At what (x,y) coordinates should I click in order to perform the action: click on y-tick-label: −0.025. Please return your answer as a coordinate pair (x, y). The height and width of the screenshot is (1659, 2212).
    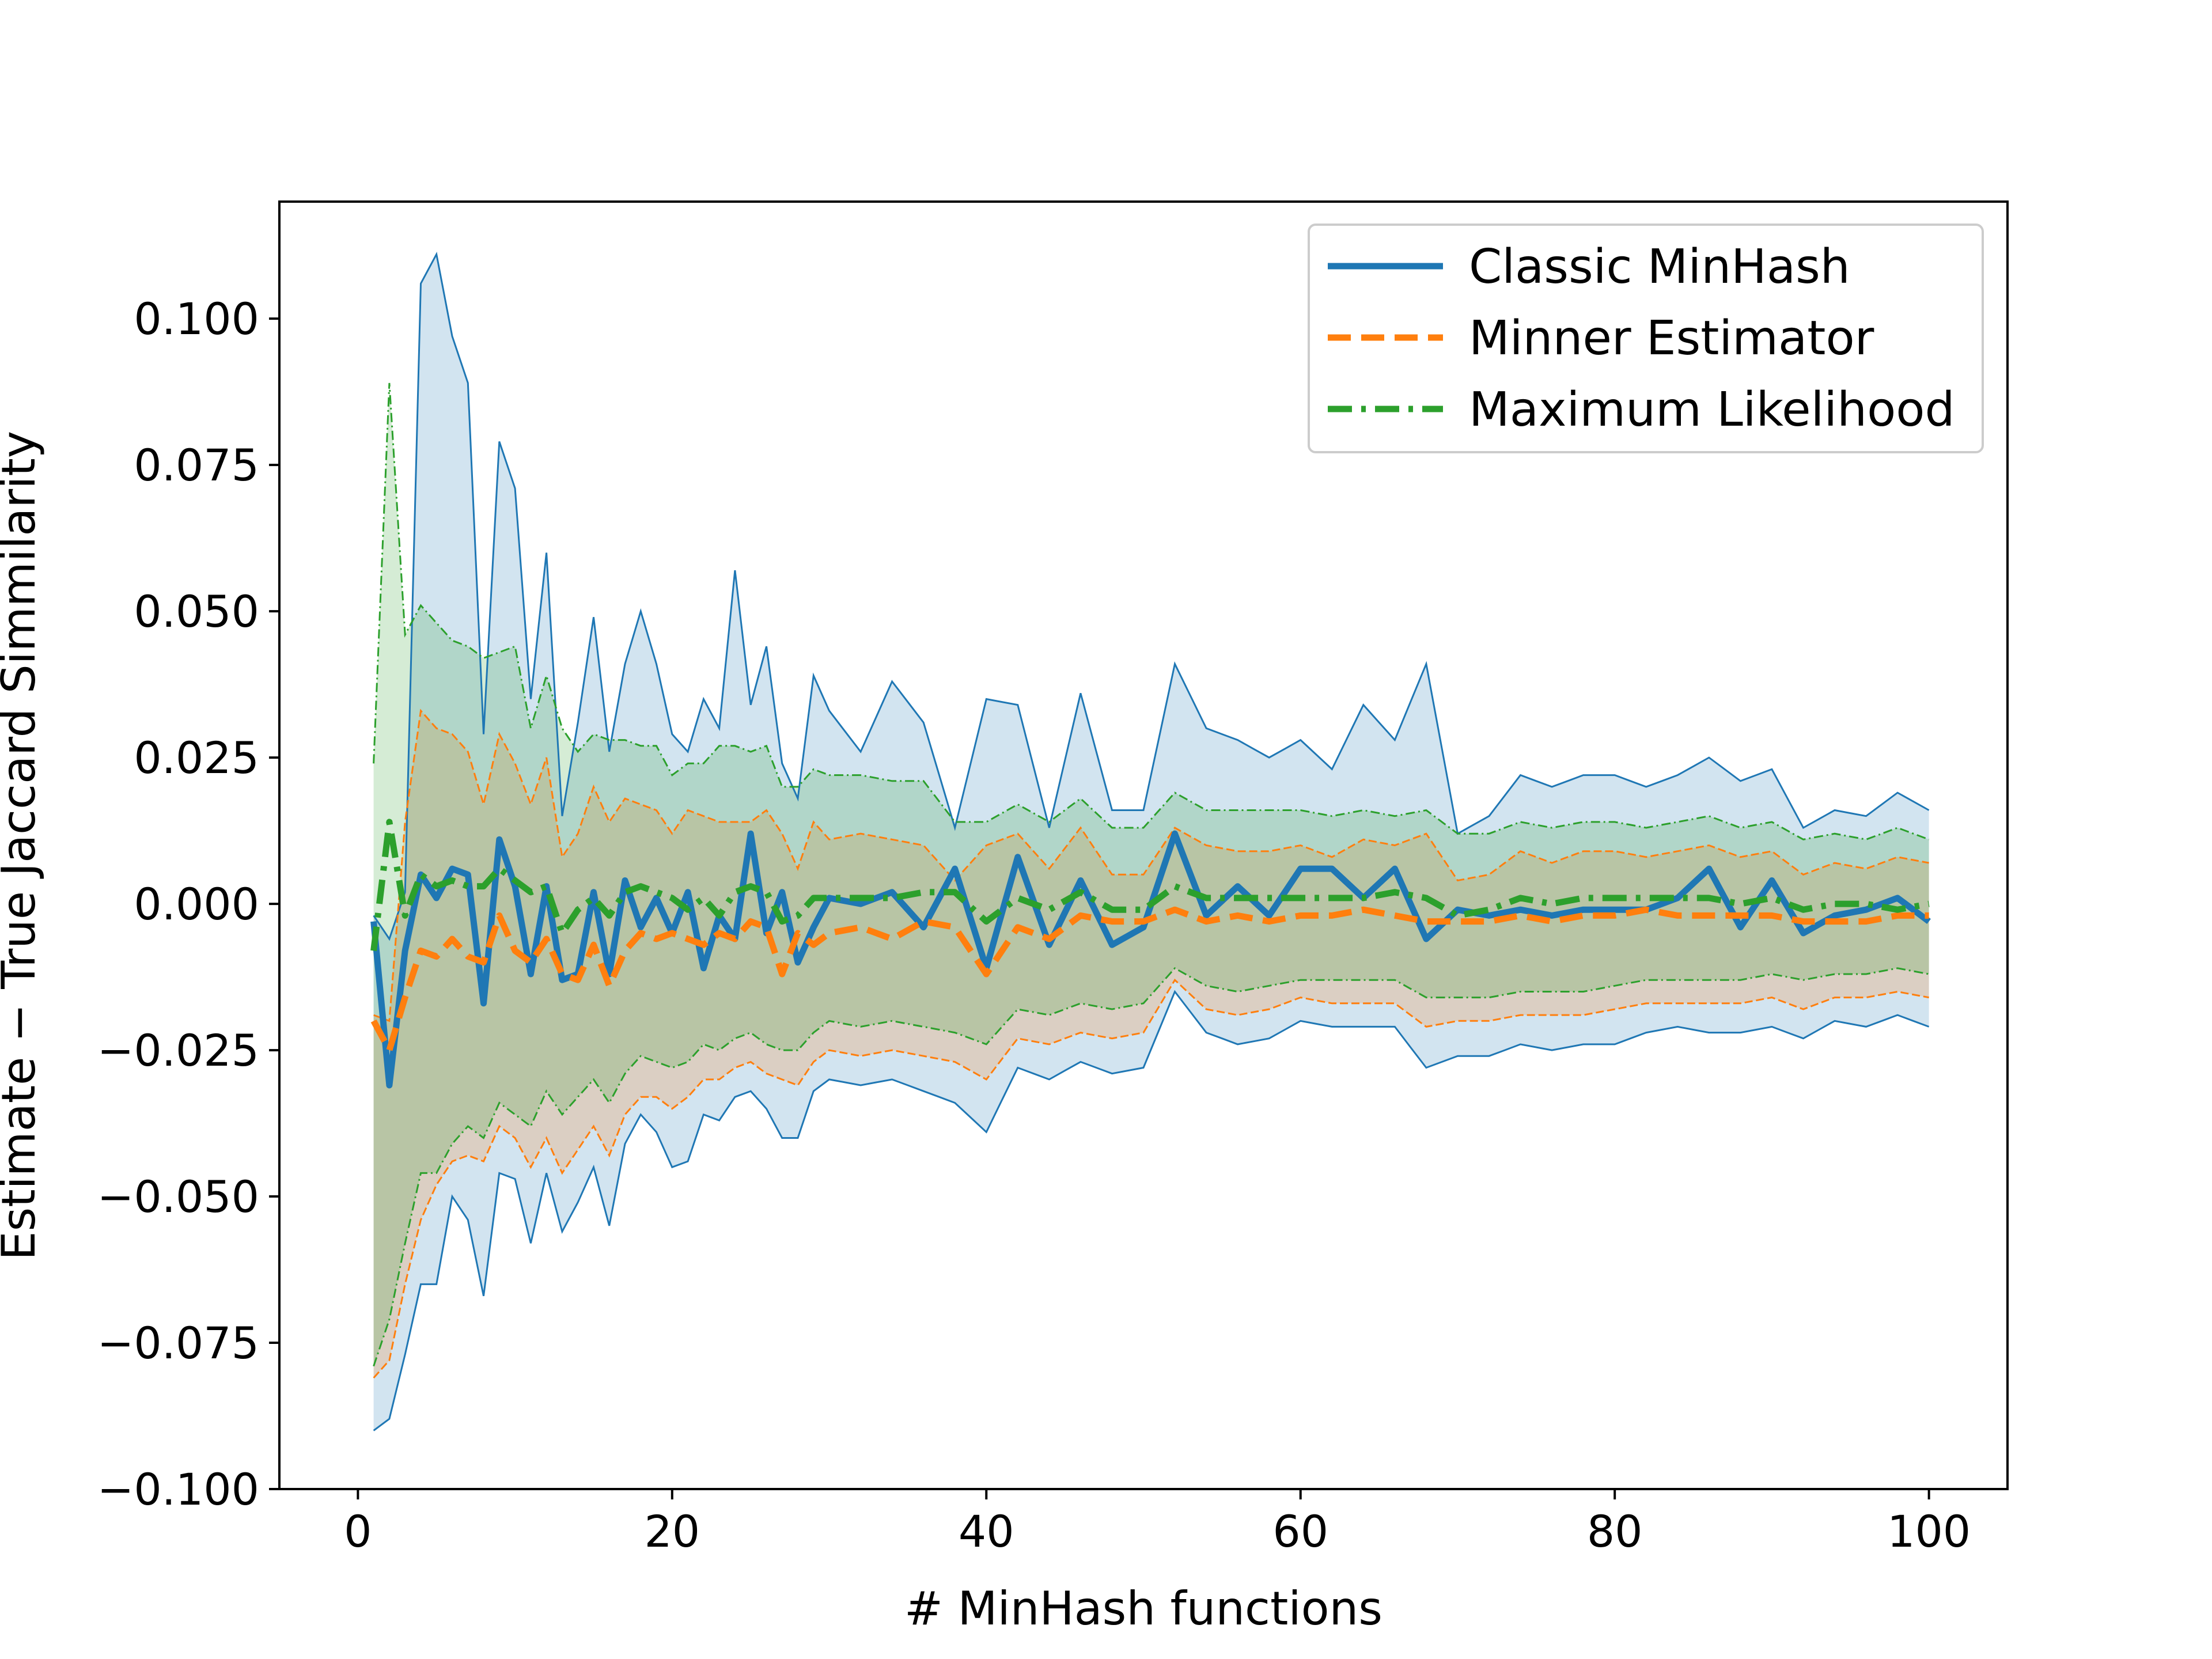
    Looking at the image, I should click on (178, 1050).